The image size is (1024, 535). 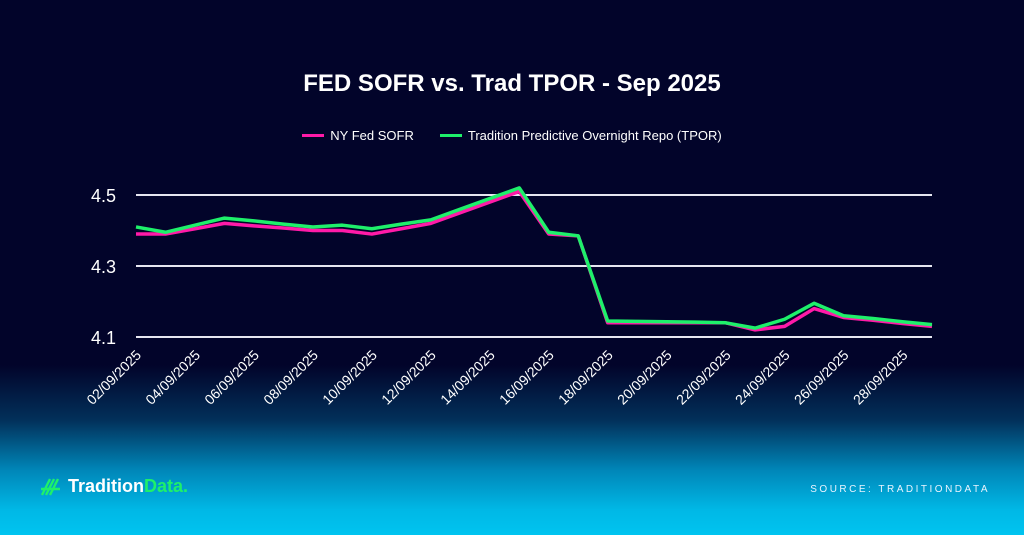 I want to click on source-note: SOURCE: TRADITIONDATA, so click(x=900, y=489).